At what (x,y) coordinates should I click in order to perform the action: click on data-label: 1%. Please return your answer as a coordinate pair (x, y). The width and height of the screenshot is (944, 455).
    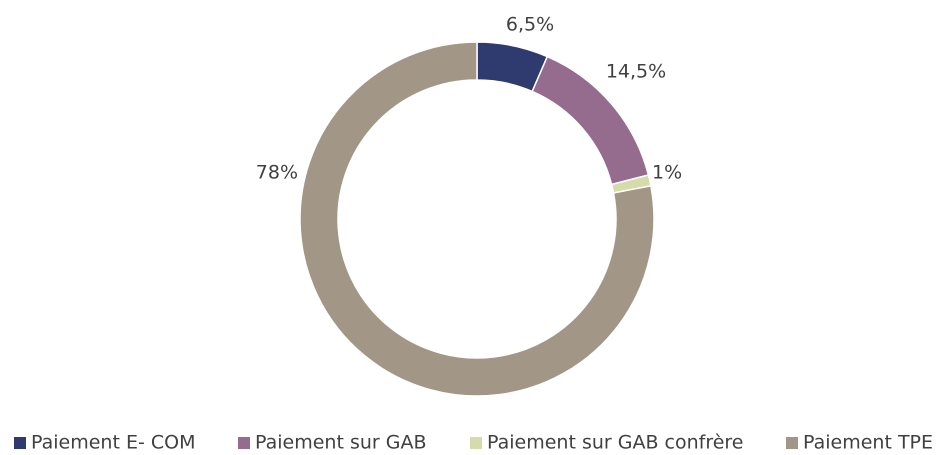
    Looking at the image, I should click on (667, 173).